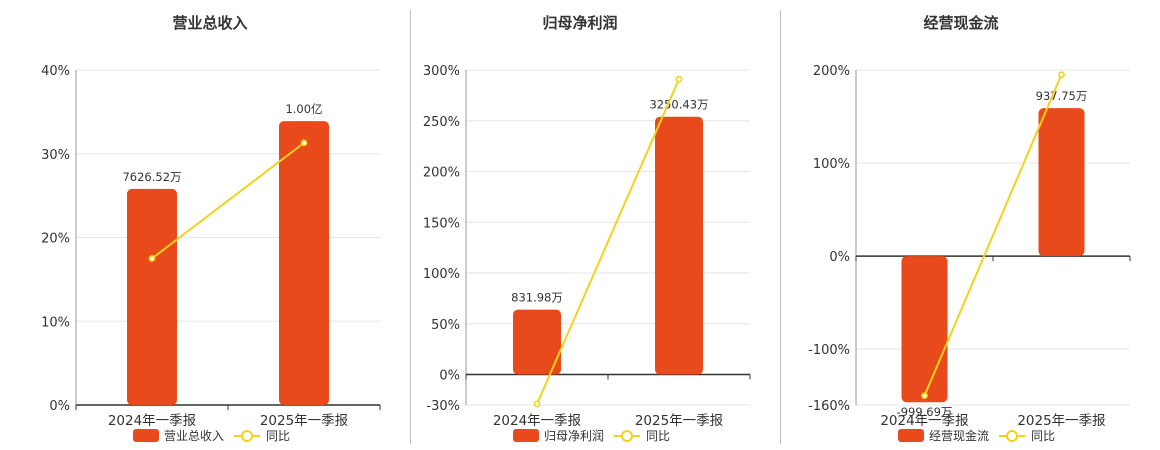  Describe the element at coordinates (441, 122) in the screenshot. I see `y-tick-label: 250%` at that location.